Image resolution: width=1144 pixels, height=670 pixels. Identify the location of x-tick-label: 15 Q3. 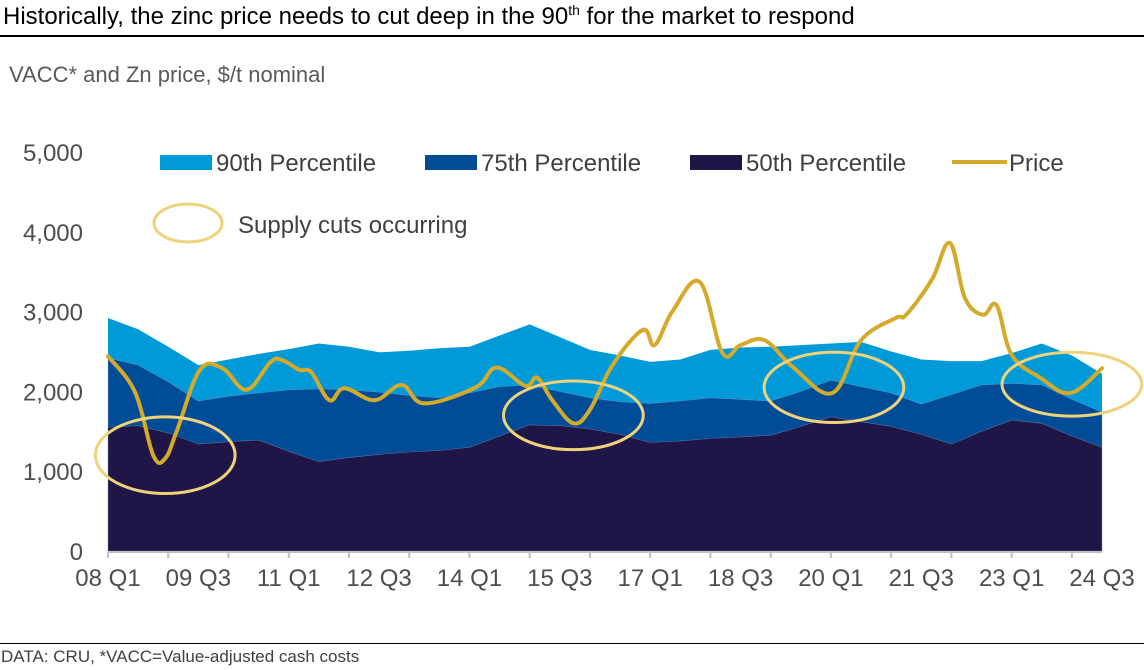
(559, 578).